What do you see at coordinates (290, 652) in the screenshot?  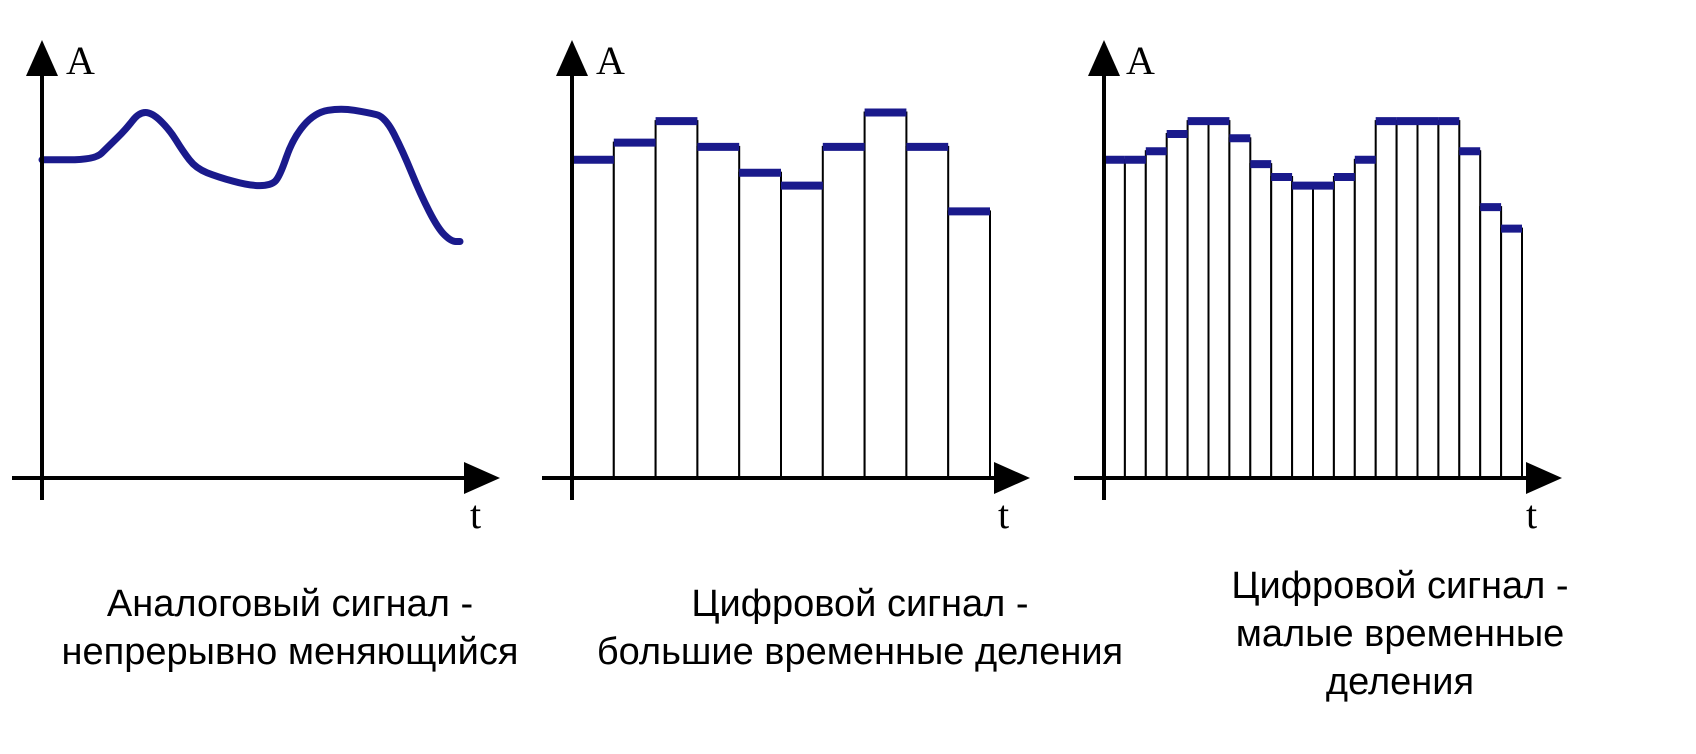 I see `caption-line: непрерывно меняющийся` at bounding box center [290, 652].